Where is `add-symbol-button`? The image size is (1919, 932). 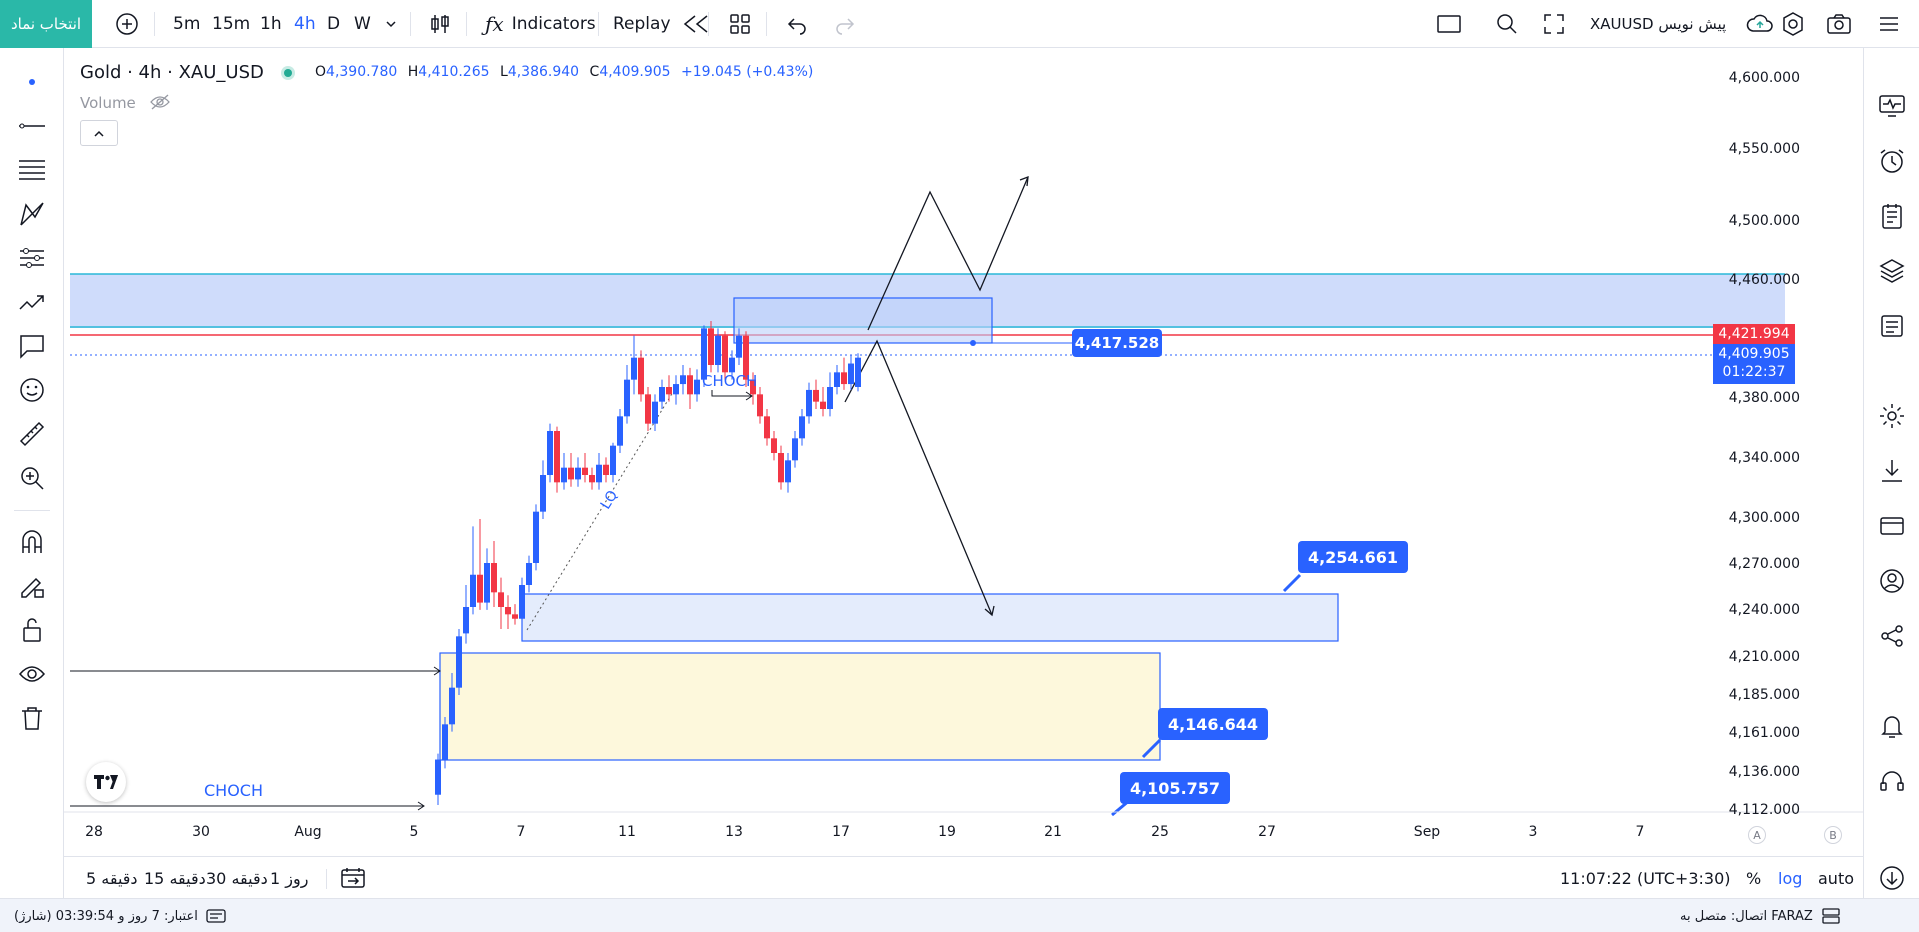
add-symbol-button is located at coordinates (127, 24).